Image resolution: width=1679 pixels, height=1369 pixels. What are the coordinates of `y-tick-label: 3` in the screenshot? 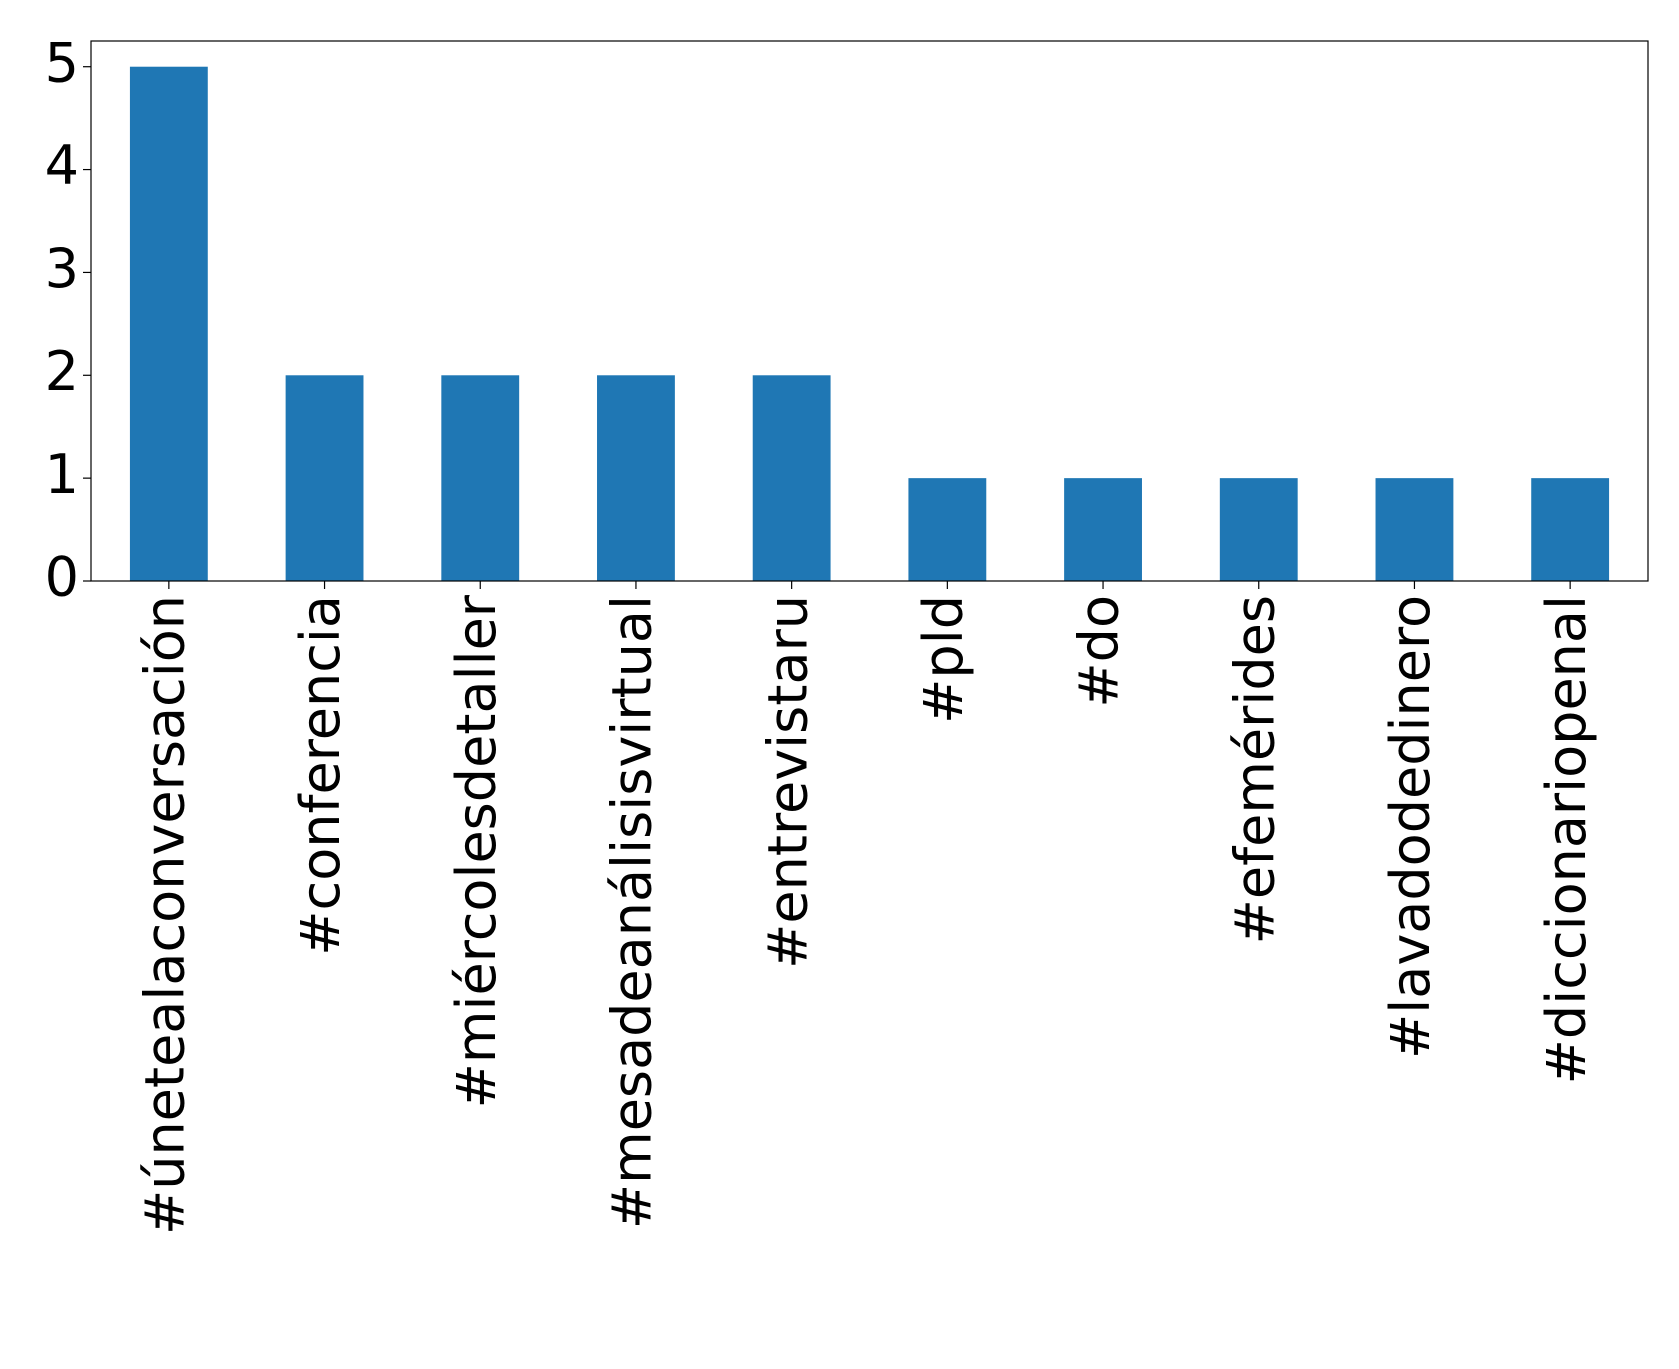 It's located at (62, 268).